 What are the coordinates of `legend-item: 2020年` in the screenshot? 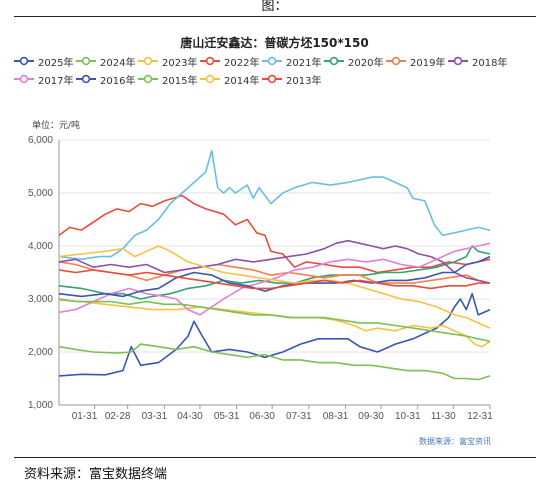 It's located at (354, 61).